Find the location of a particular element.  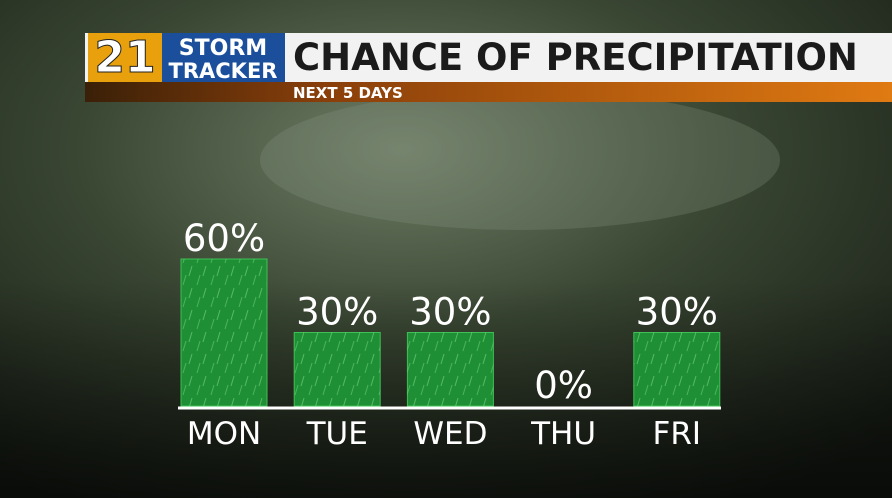

chart-title: CHANCE OF PRECIPITATION is located at coordinates (575, 57).